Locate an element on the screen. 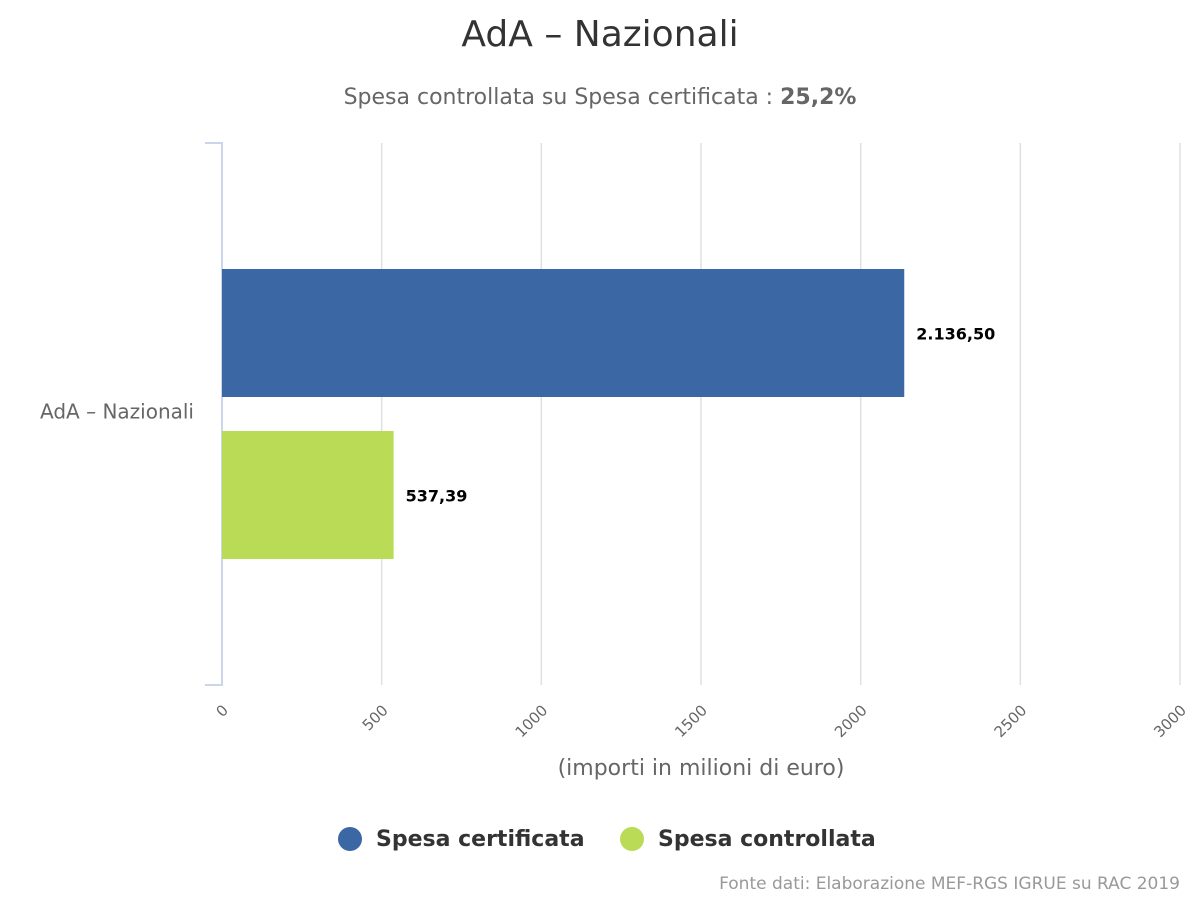 The image size is (1200, 900). data-label: 537,39 is located at coordinates (437, 496).